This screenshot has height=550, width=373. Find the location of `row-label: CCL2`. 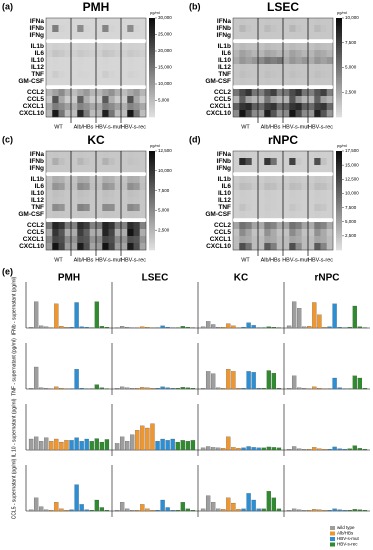

row-label: CCL2 is located at coordinates (35, 225).